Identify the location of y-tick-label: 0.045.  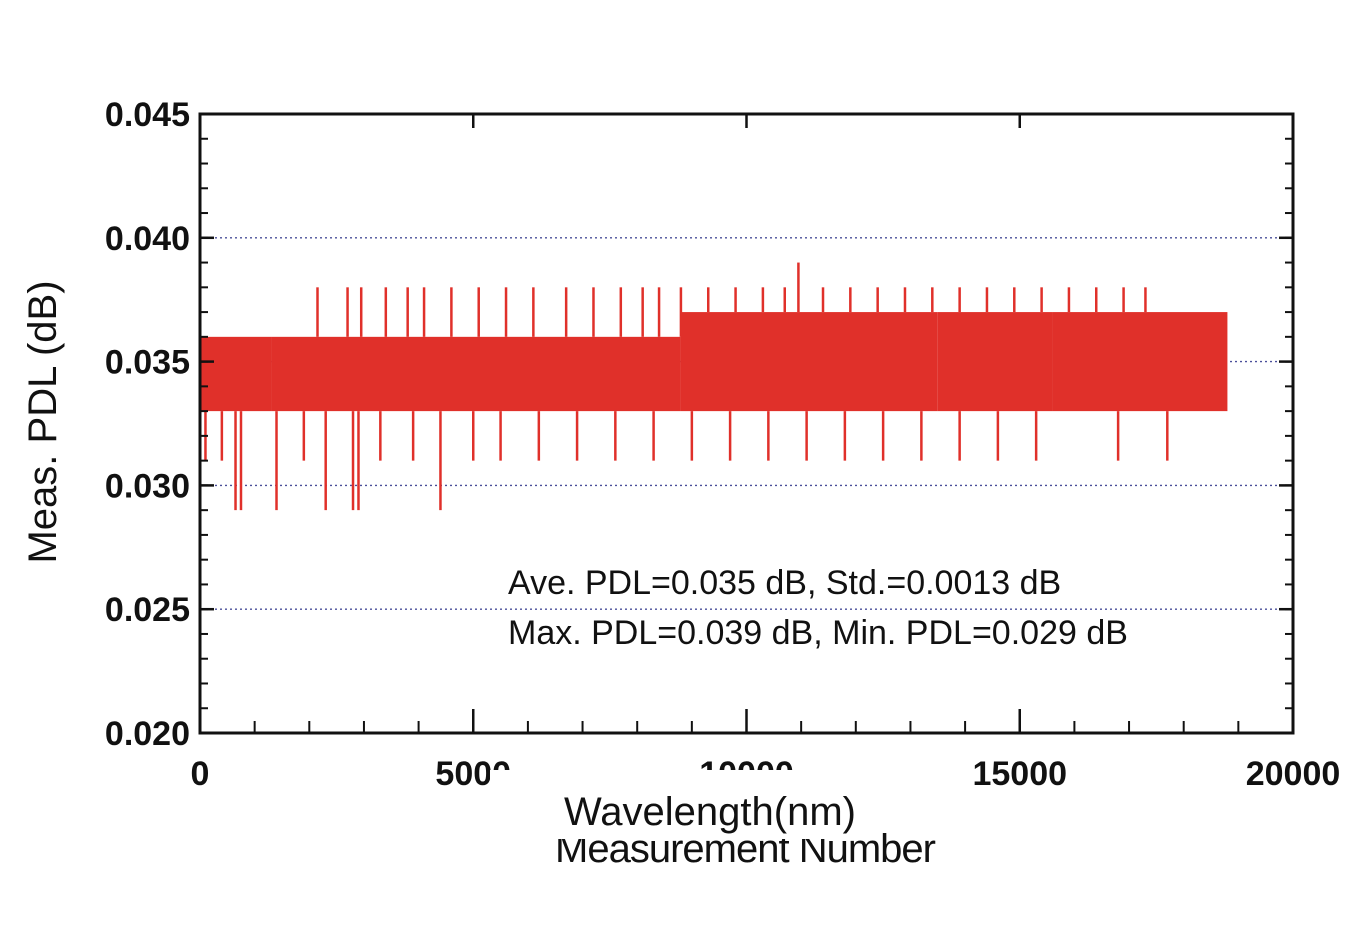
(147, 115).